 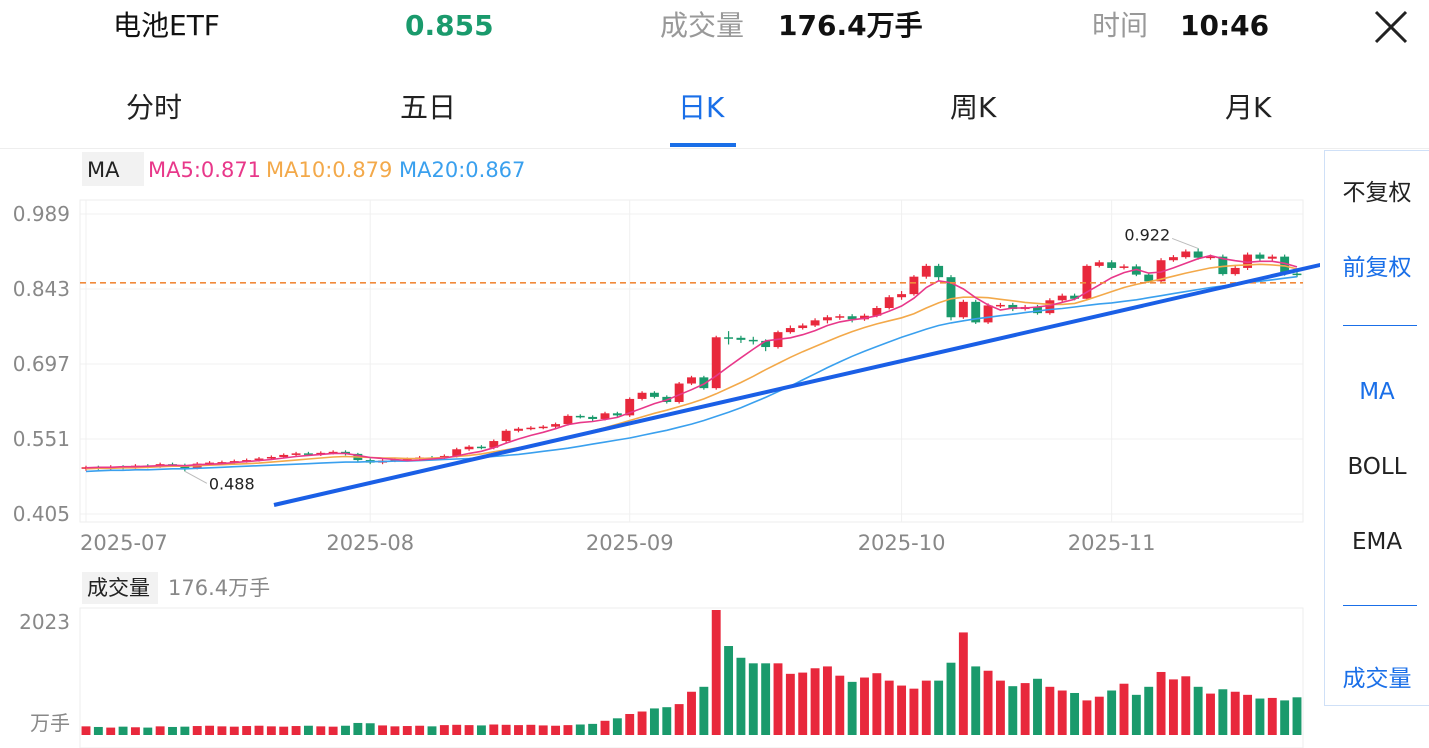 I want to click on y-tick-label: 0.989, so click(x=41, y=214).